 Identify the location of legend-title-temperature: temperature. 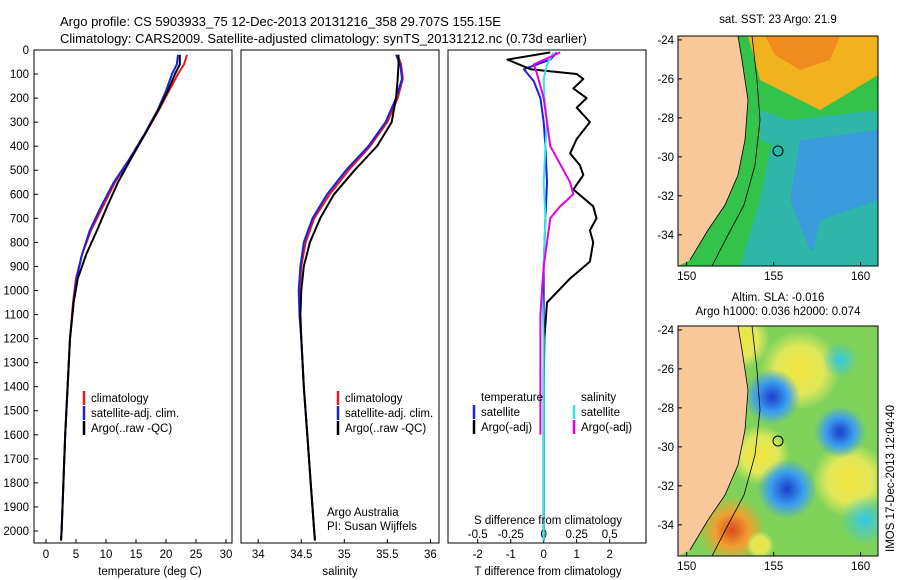
(512, 398).